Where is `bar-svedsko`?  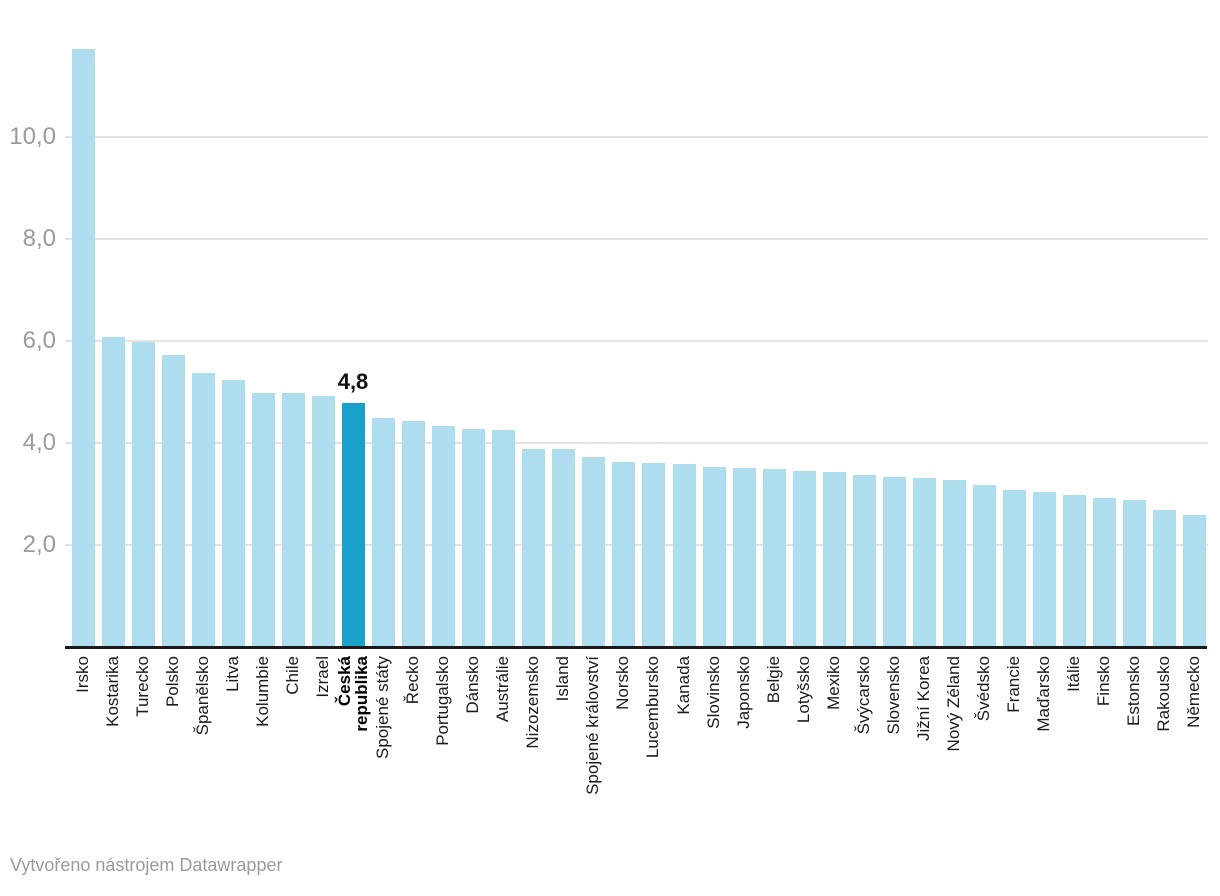 bar-svedsko is located at coordinates (984, 566).